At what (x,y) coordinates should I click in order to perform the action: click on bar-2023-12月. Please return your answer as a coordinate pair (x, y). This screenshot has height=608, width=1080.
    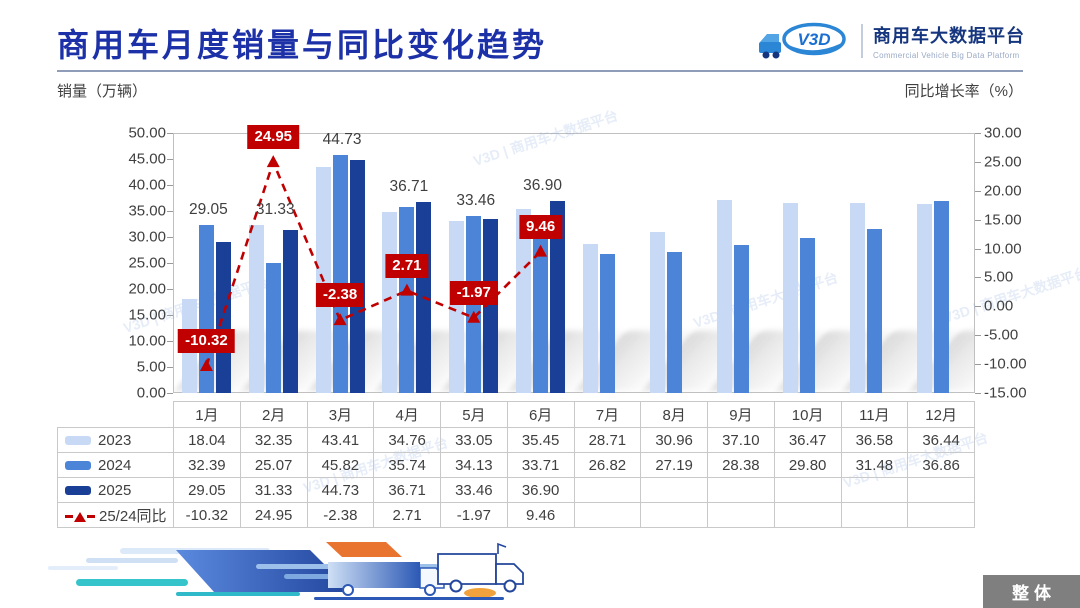
    Looking at the image, I should click on (925, 298).